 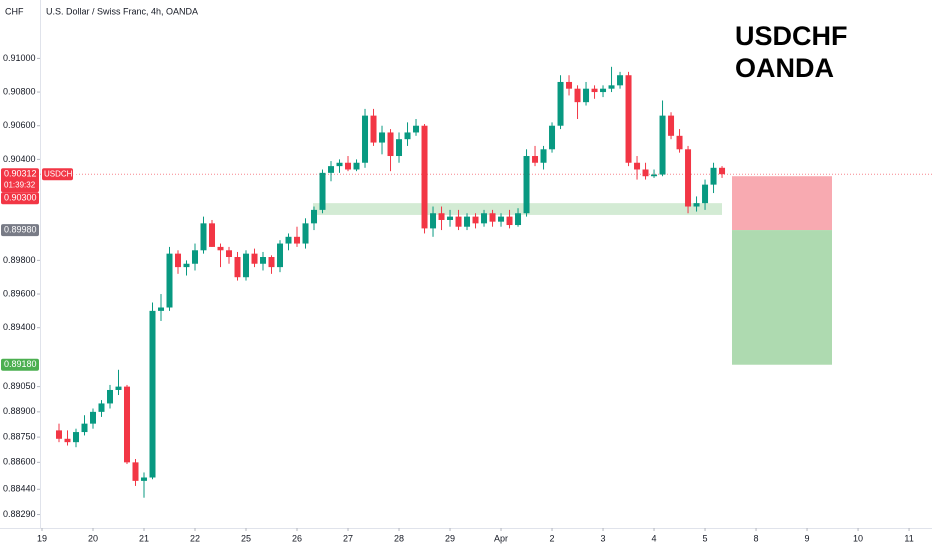 What do you see at coordinates (195, 538) in the screenshot?
I see `x-tick-label: 22` at bounding box center [195, 538].